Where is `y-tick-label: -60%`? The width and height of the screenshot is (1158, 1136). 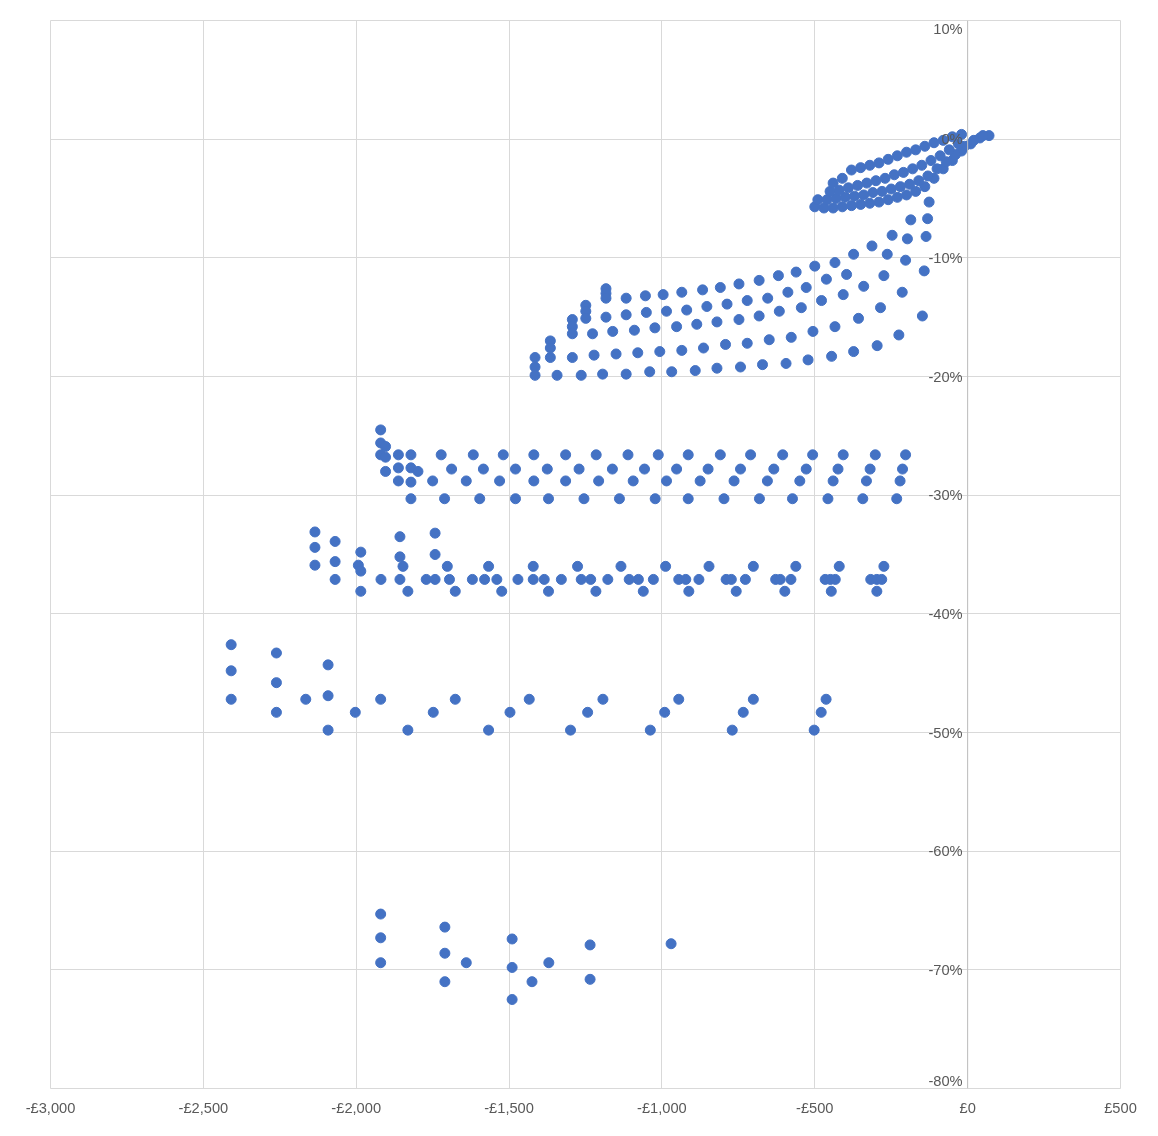 y-tick-label: -60% is located at coordinates (945, 851).